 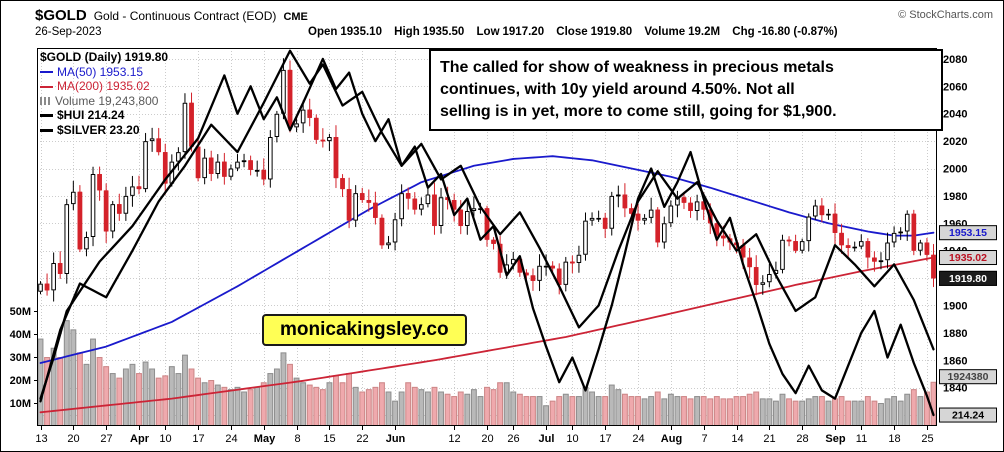 I want to click on ma200-line-swatch, so click(x=46, y=86).